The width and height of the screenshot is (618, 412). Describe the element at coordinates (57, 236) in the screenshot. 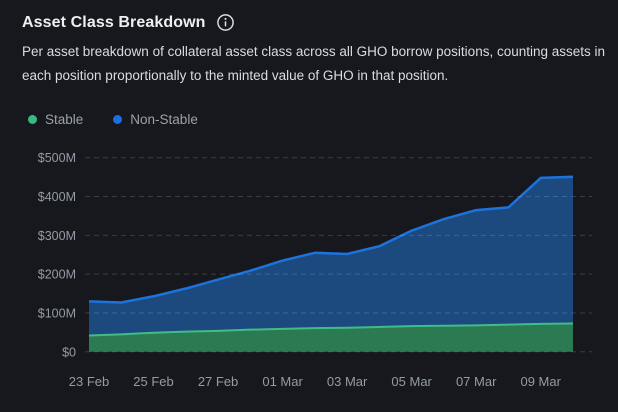

I see `y-tick-label: $300M` at that location.